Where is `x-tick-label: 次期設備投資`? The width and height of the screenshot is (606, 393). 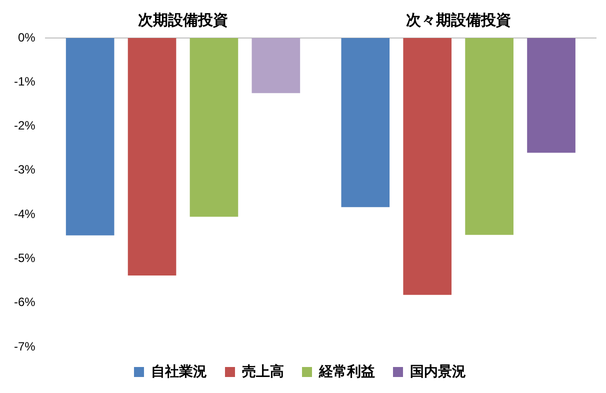 x-tick-label: 次期設備投資 is located at coordinates (183, 21).